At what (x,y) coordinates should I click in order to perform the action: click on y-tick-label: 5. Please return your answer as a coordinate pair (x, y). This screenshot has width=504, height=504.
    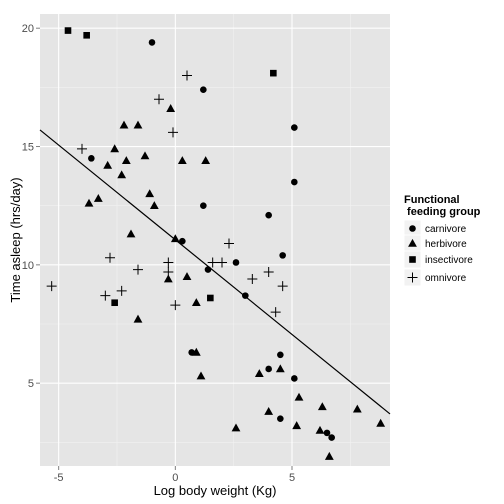
    Looking at the image, I should click on (31, 384).